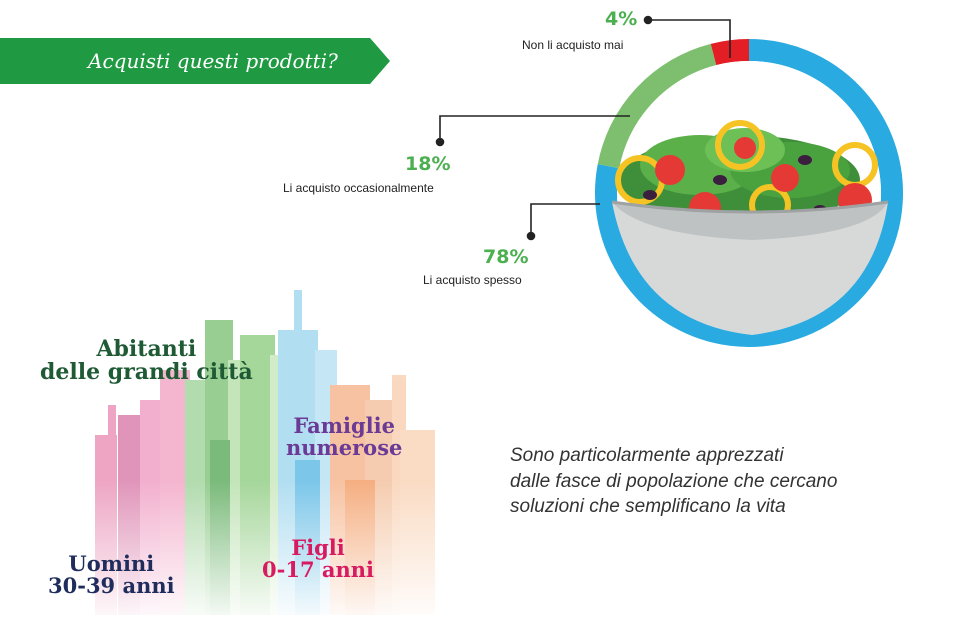 The width and height of the screenshot is (980, 620). I want to click on title-banner: Acquisti questi prodotti?, so click(195, 61).